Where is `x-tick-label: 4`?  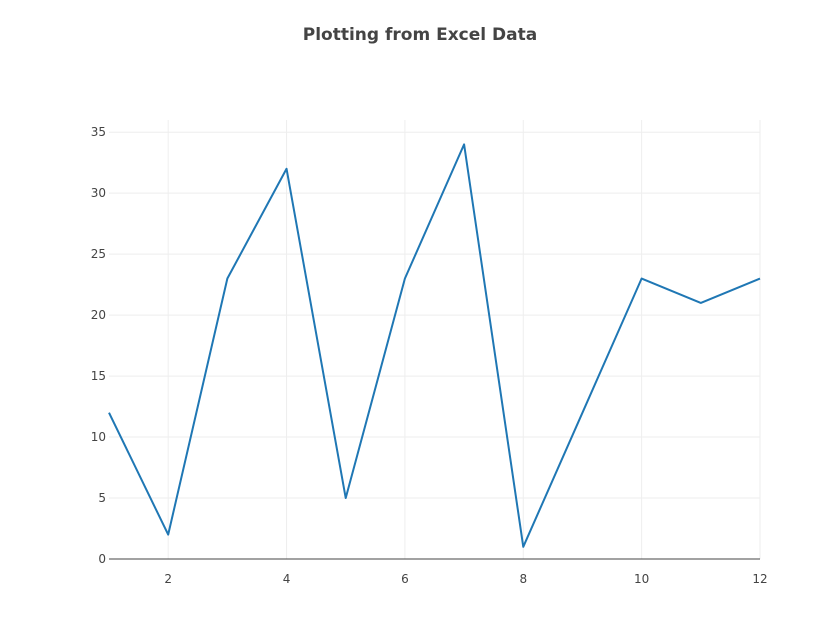
x-tick-label: 4 is located at coordinates (287, 579).